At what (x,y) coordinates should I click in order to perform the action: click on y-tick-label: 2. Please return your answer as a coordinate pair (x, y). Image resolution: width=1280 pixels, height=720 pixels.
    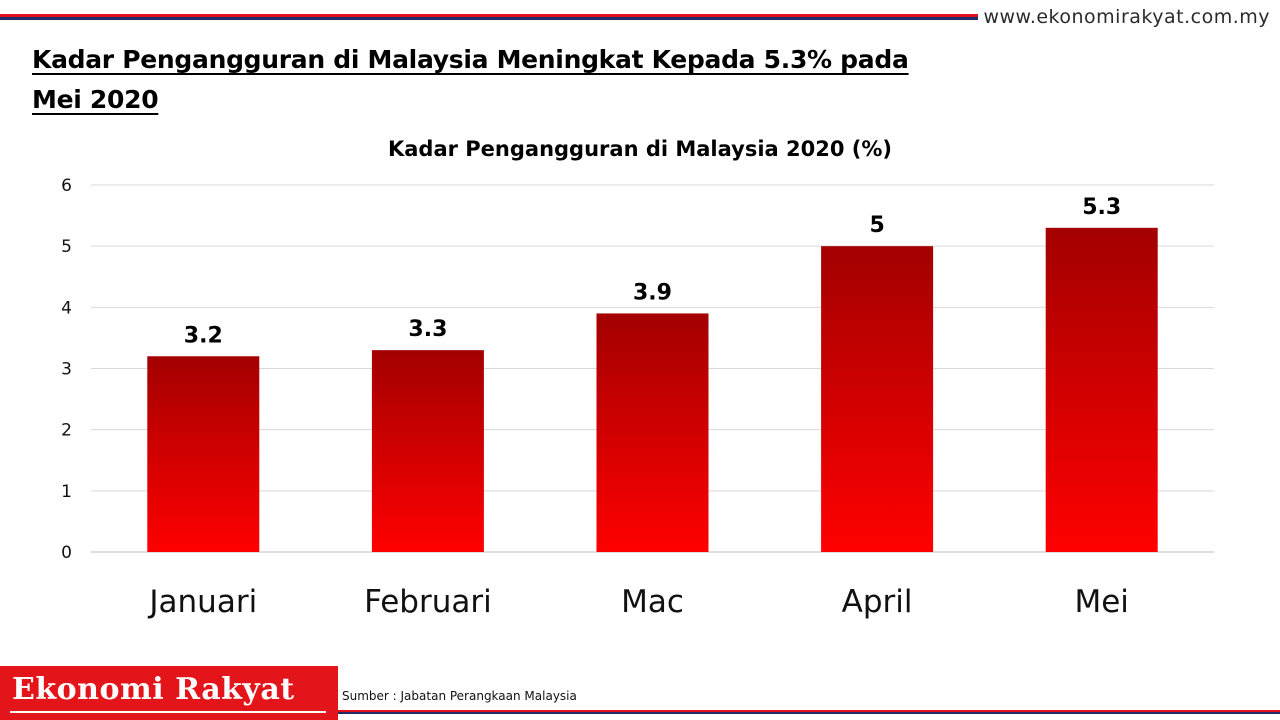
    Looking at the image, I should click on (66, 431).